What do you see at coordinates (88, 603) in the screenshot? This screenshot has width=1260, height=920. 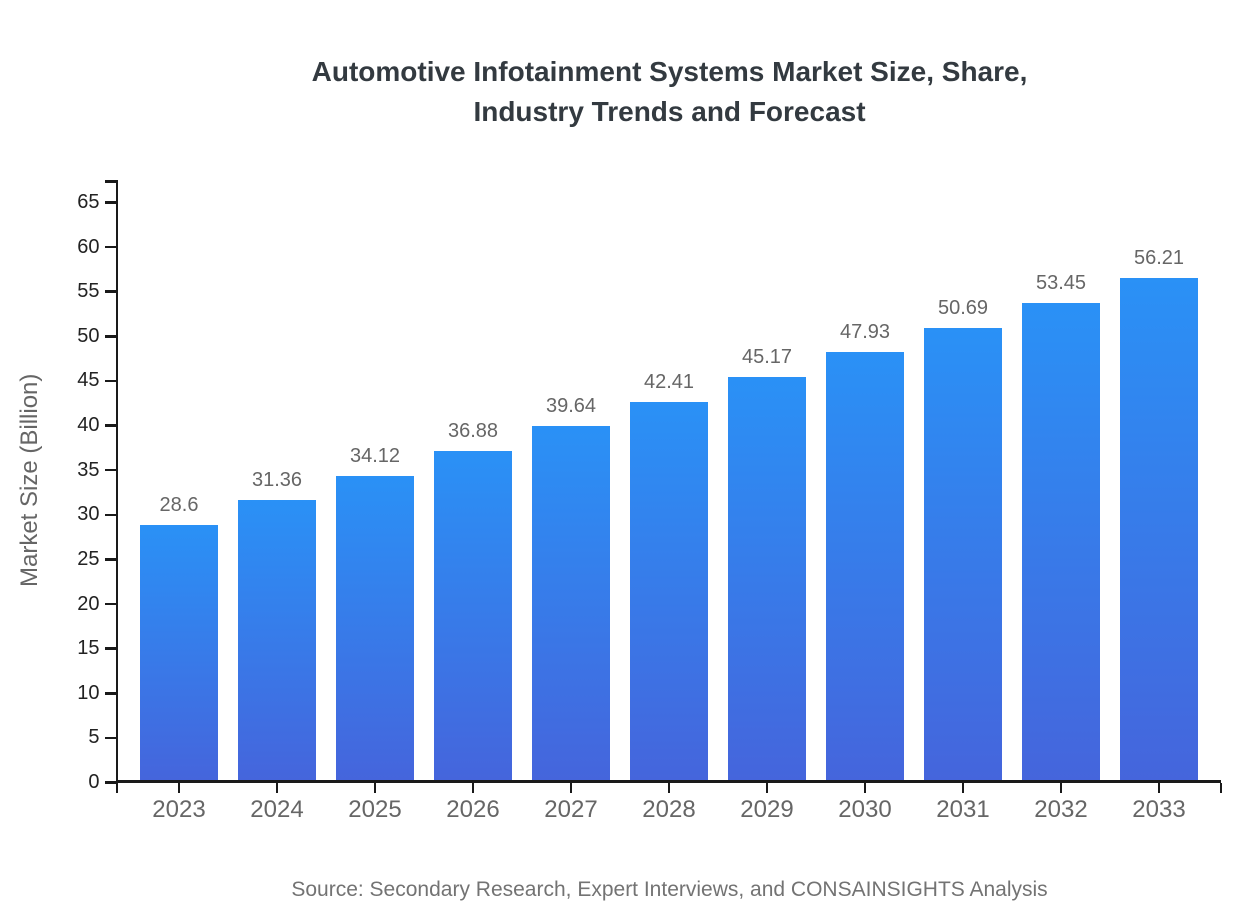 I see `y-tick-label: 20` at bounding box center [88, 603].